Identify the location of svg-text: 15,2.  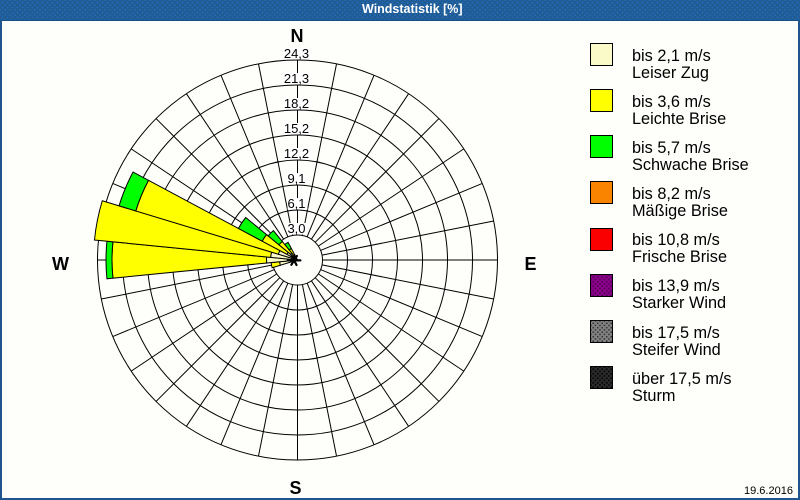
(296, 128).